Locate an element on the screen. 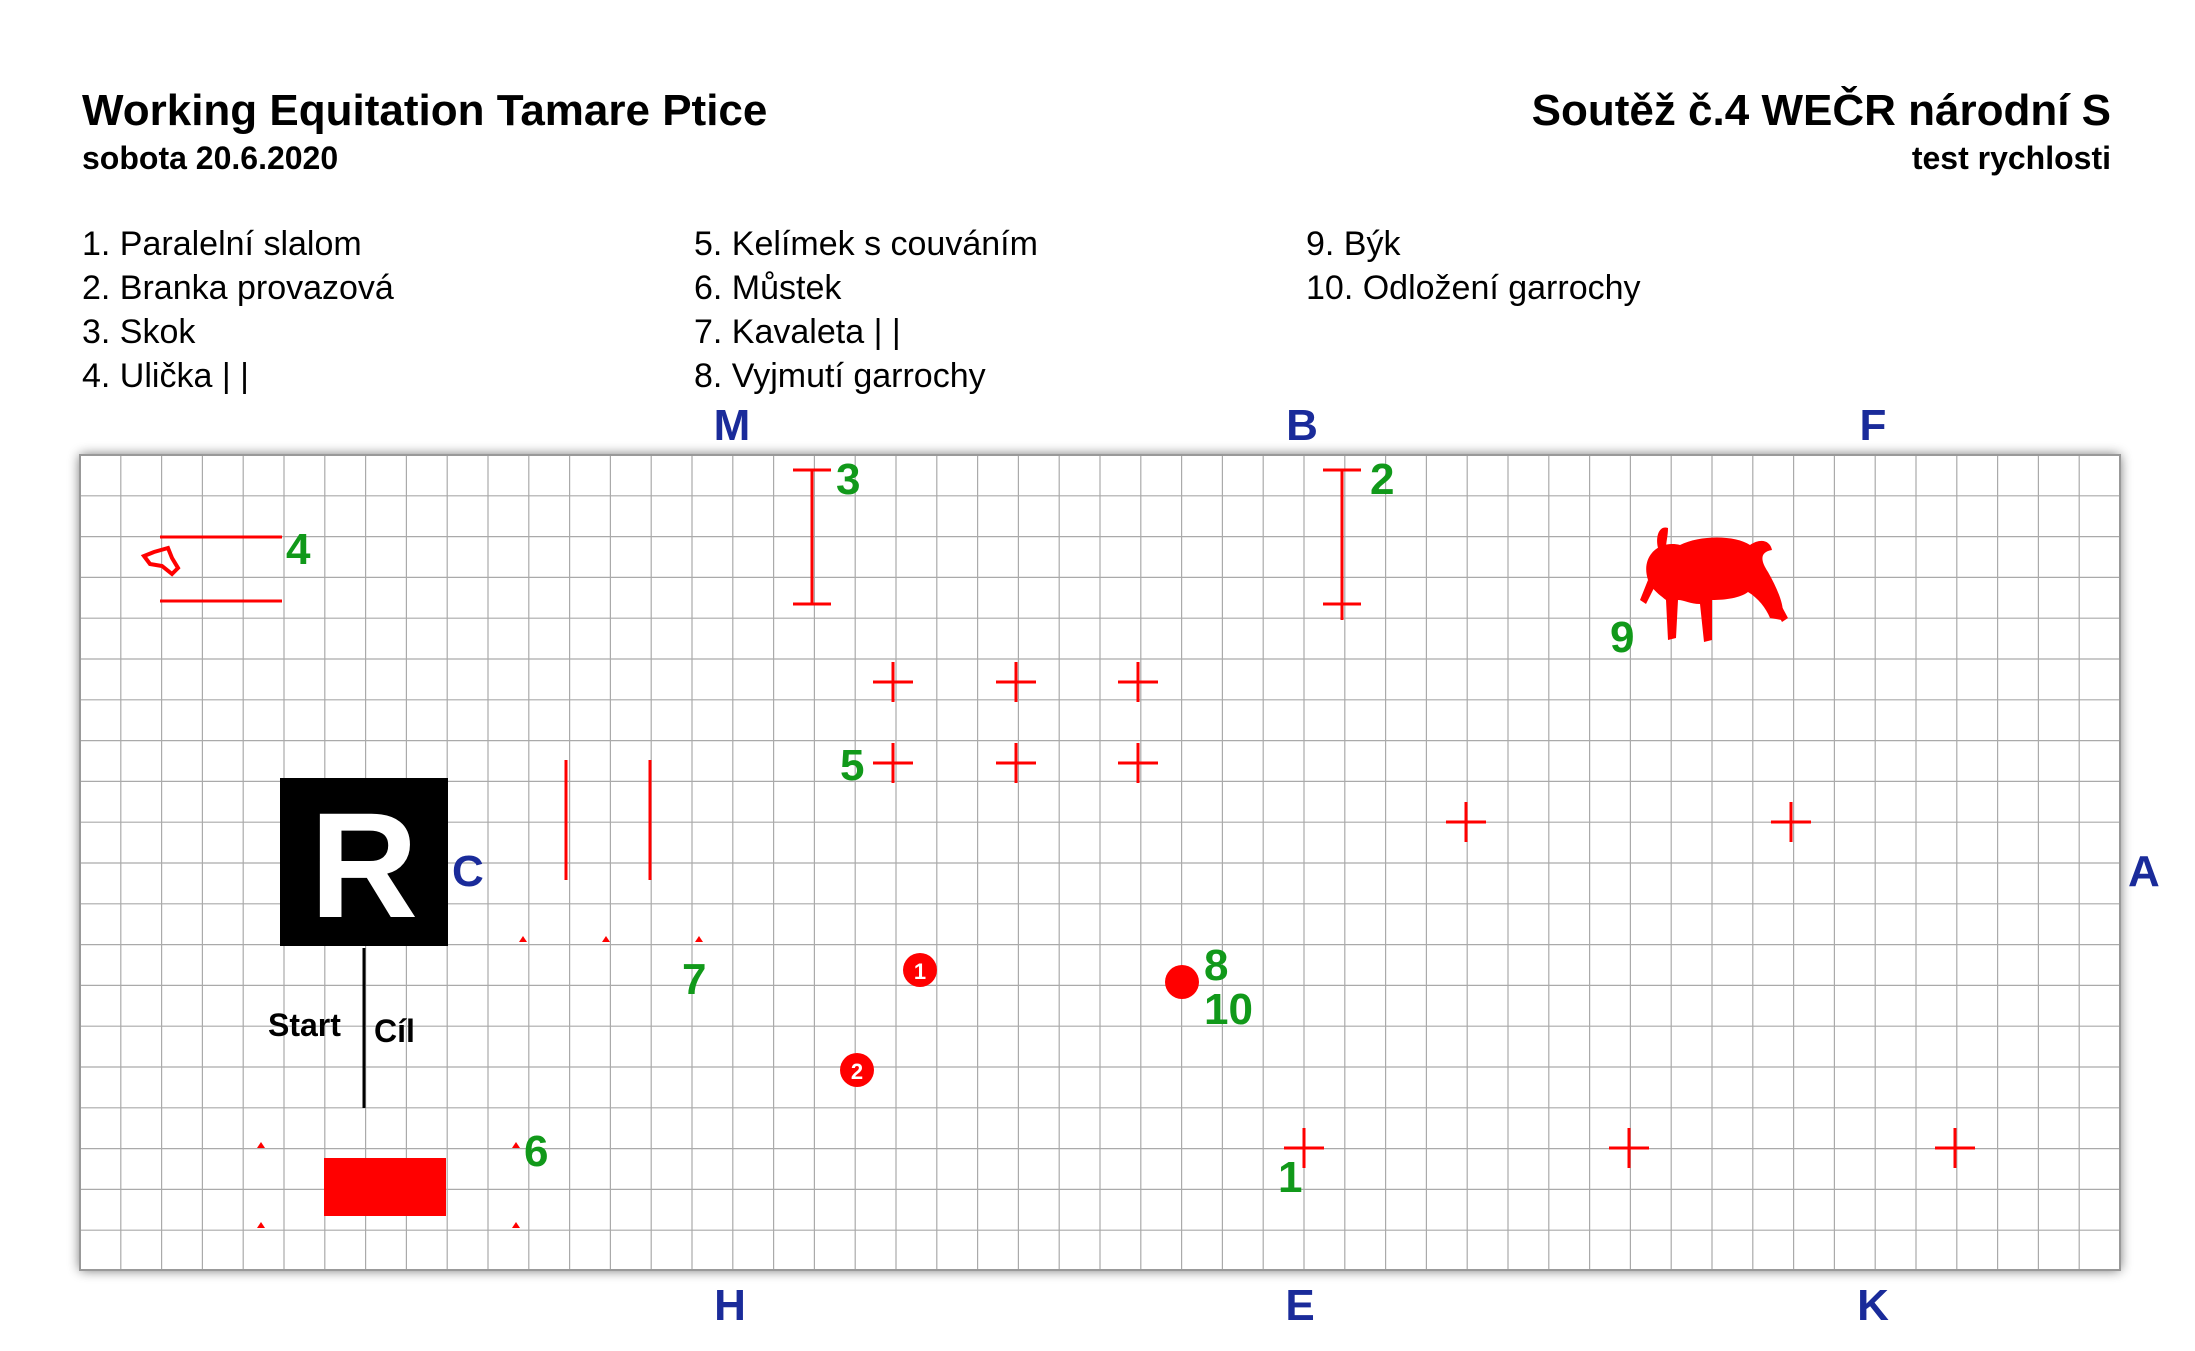 The height and width of the screenshot is (1351, 2195). obstacle-number-1: 1 is located at coordinates (1290, 1177).